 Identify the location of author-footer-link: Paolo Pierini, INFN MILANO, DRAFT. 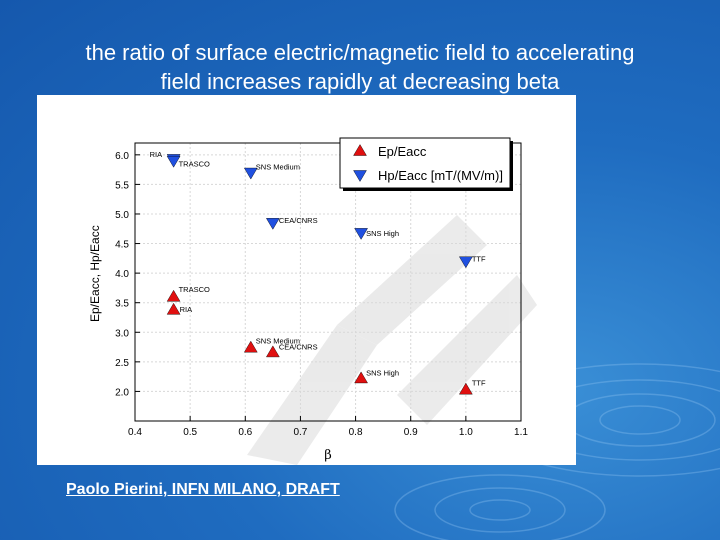
(203, 489).